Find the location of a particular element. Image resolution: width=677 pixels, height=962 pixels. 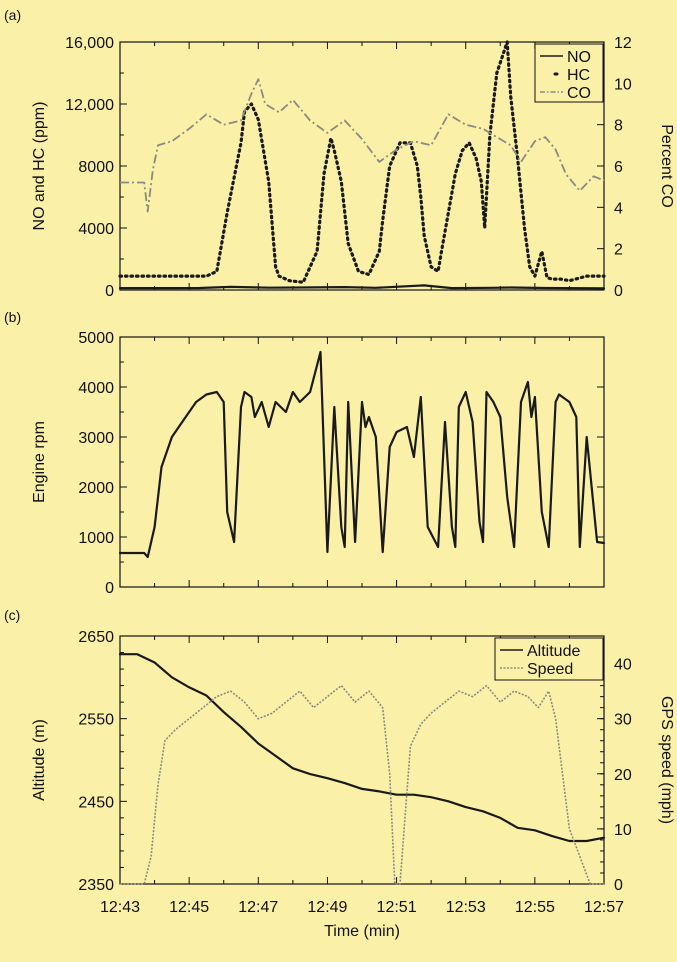

legend-label: Altitude is located at coordinates (553, 651).